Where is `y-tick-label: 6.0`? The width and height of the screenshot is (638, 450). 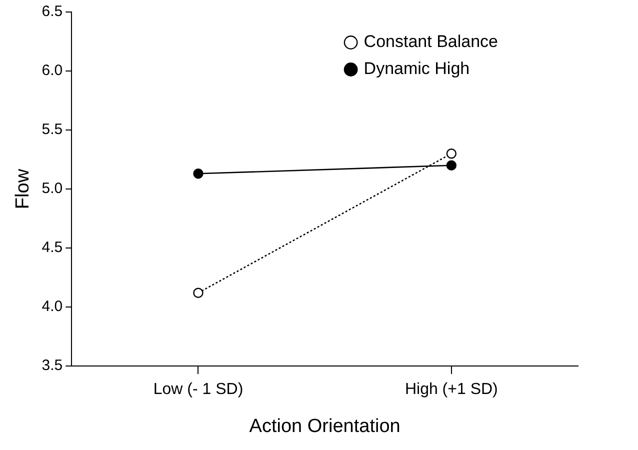 y-tick-label: 6.0 is located at coordinates (52, 71).